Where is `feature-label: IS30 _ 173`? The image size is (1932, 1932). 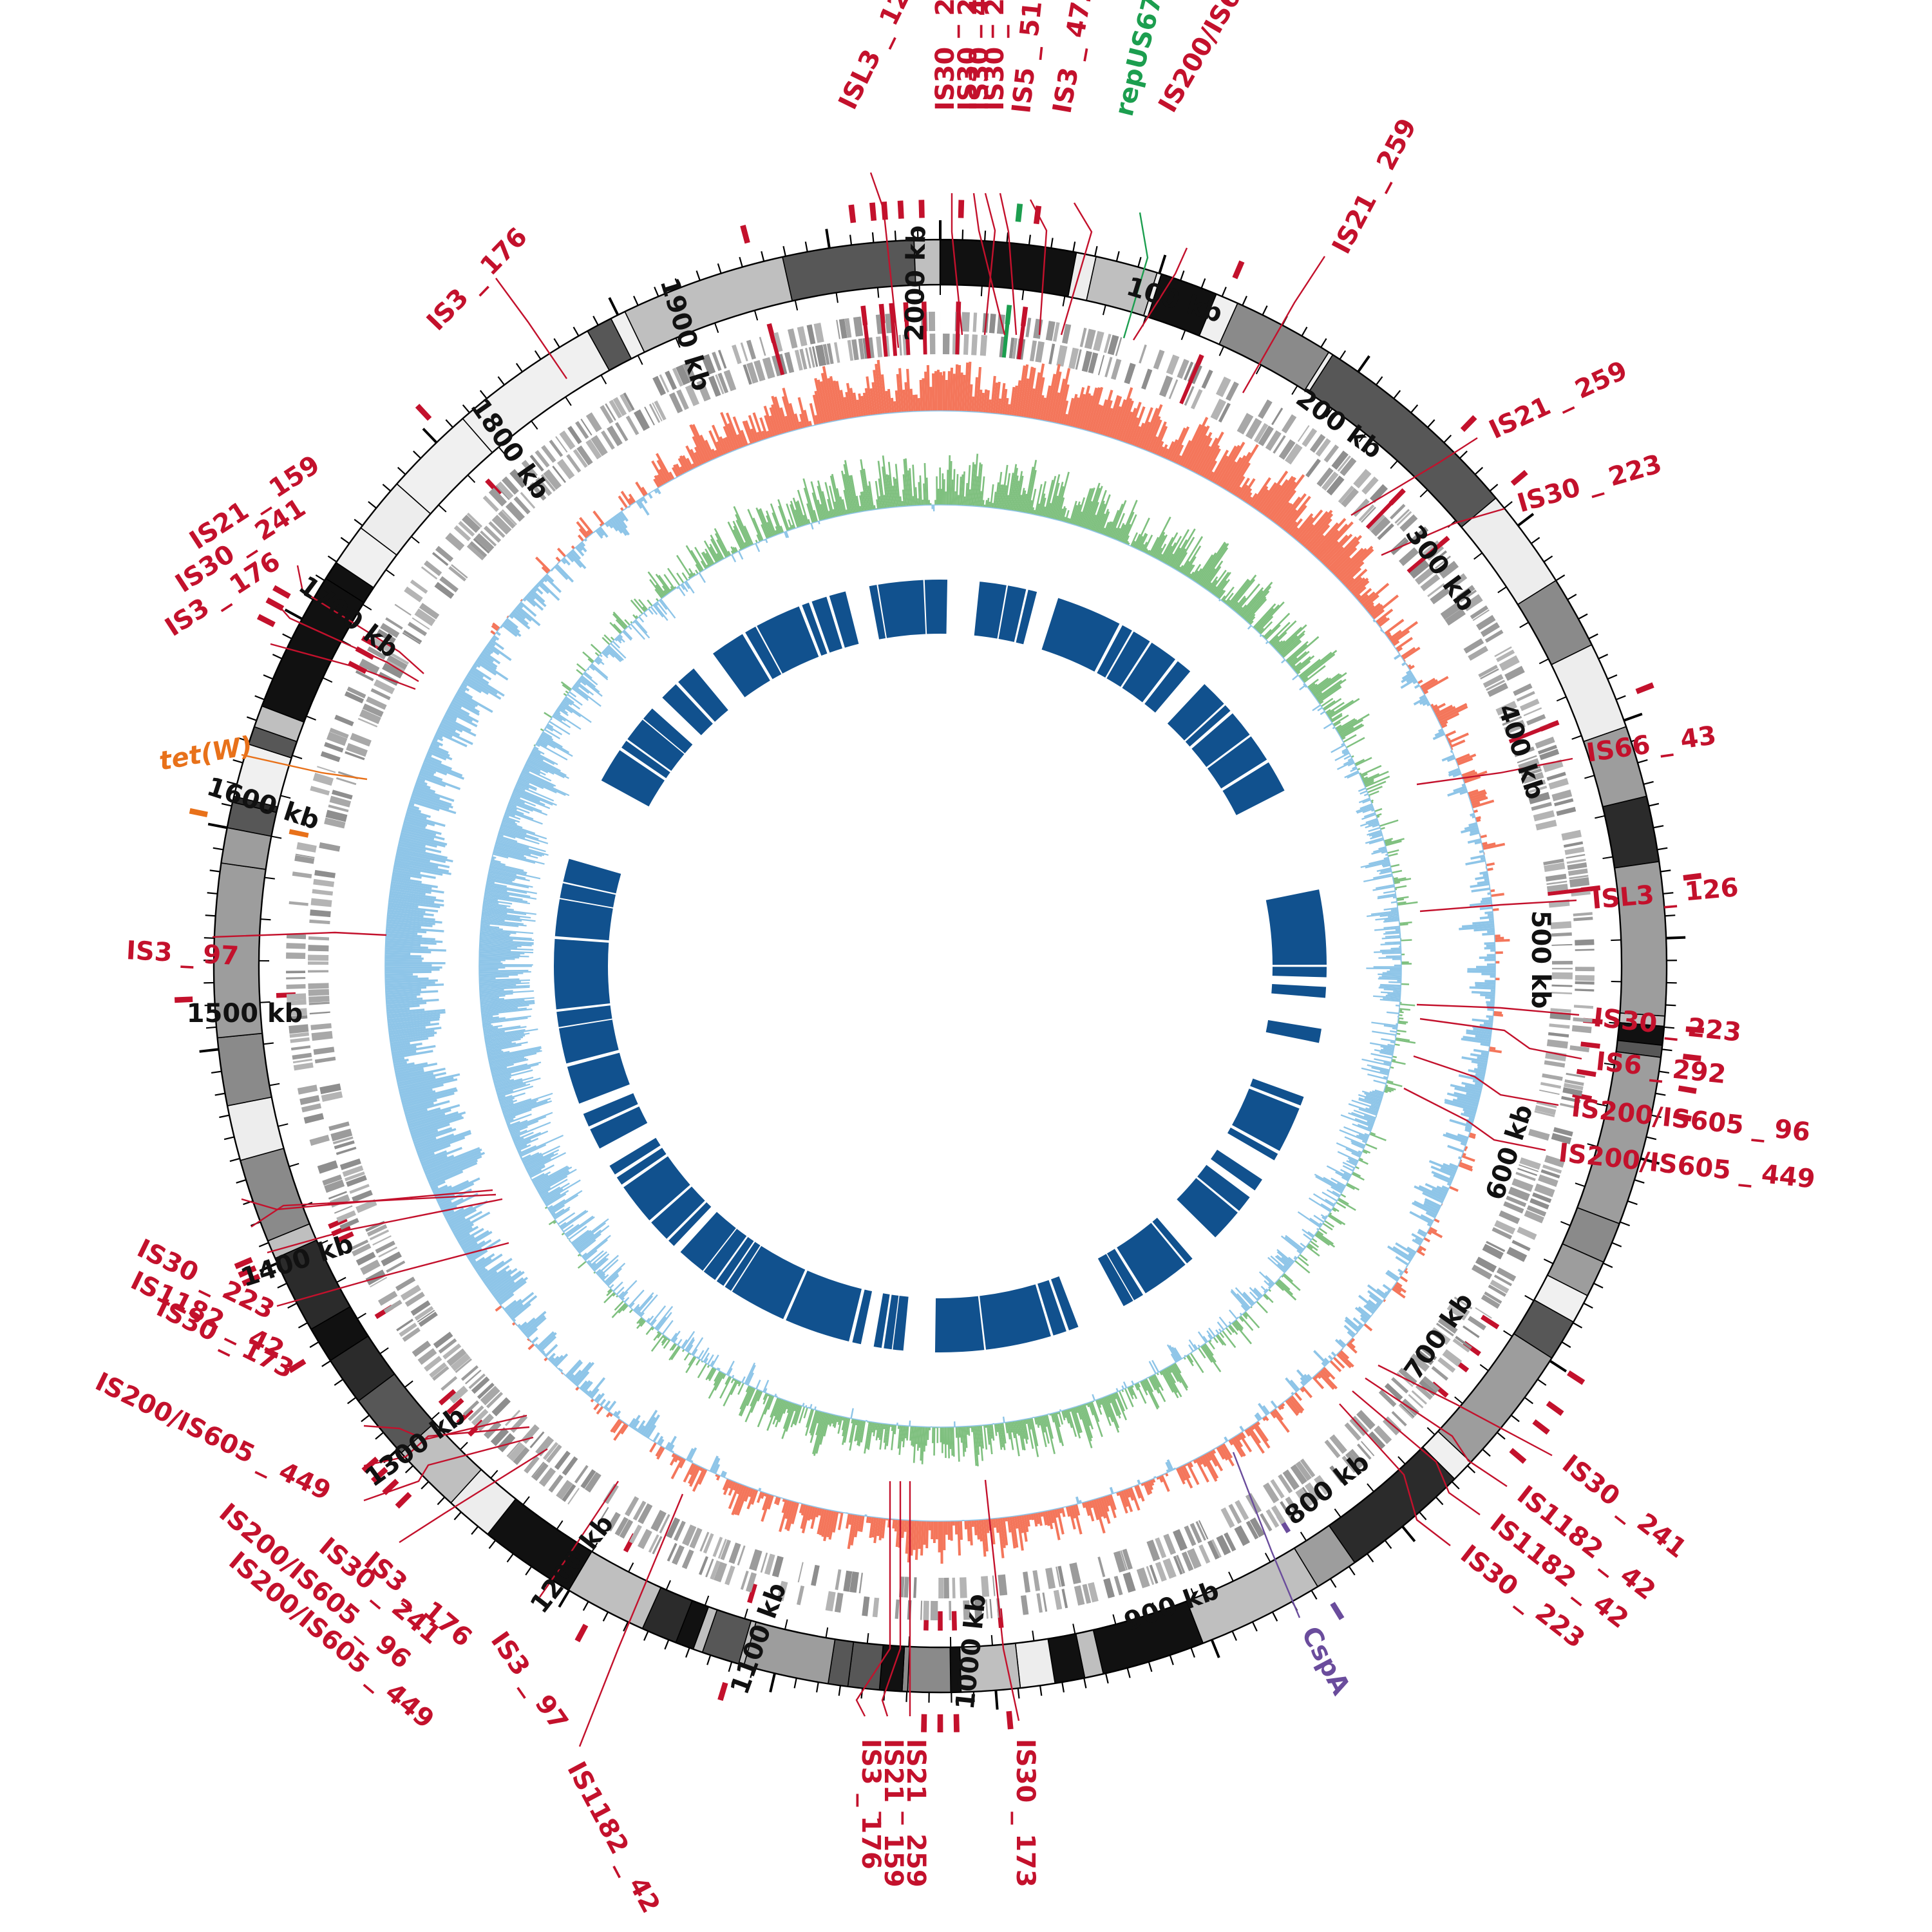
feature-label: IS30 _ 173 is located at coordinates (1025, 1814).